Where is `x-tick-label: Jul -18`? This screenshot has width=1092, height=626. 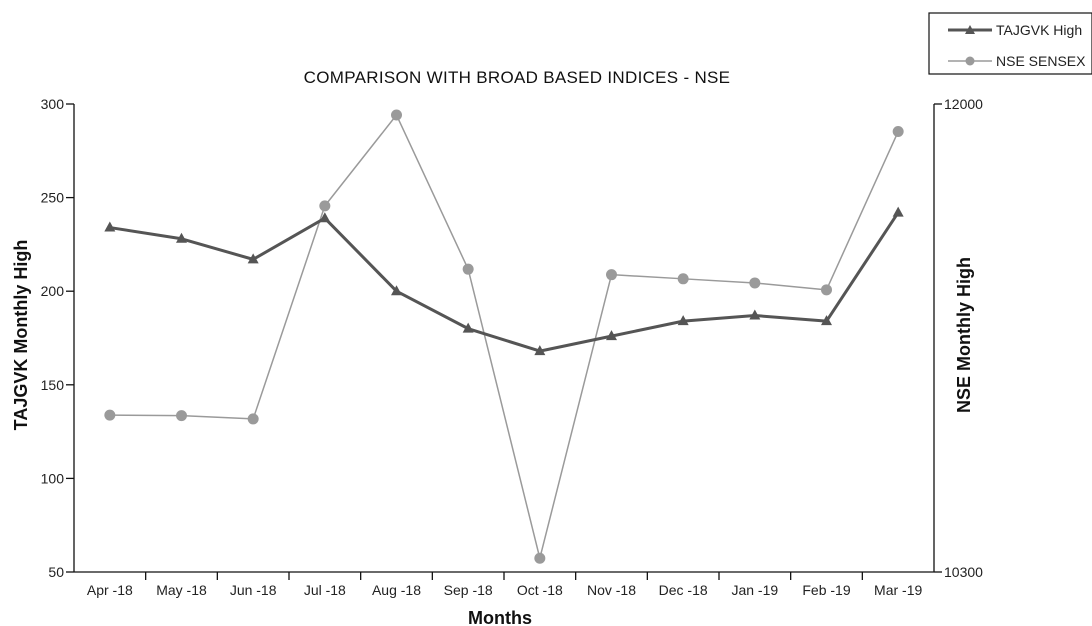
x-tick-label: Jul -18 is located at coordinates (325, 590).